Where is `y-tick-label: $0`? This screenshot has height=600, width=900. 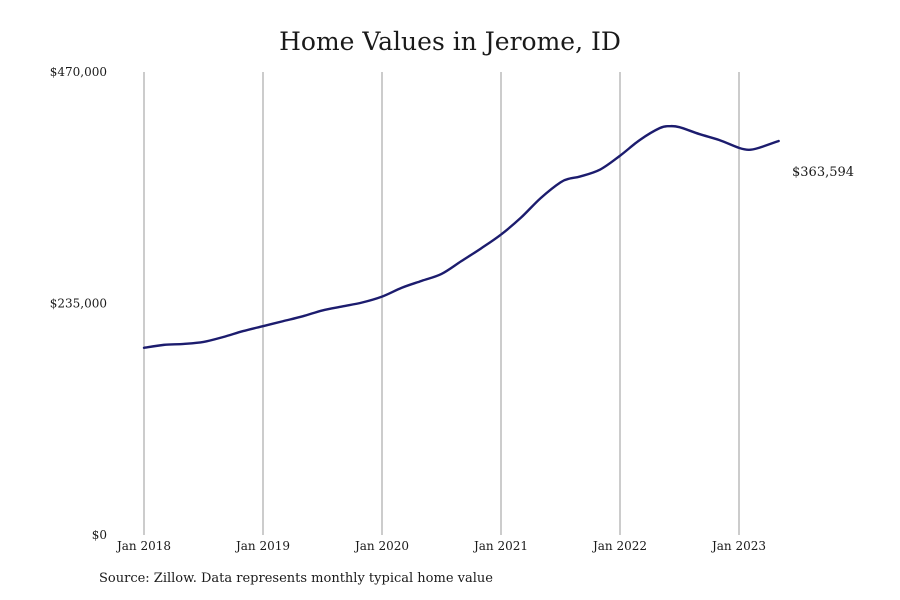
y-tick-label: $0 is located at coordinates (99, 535).